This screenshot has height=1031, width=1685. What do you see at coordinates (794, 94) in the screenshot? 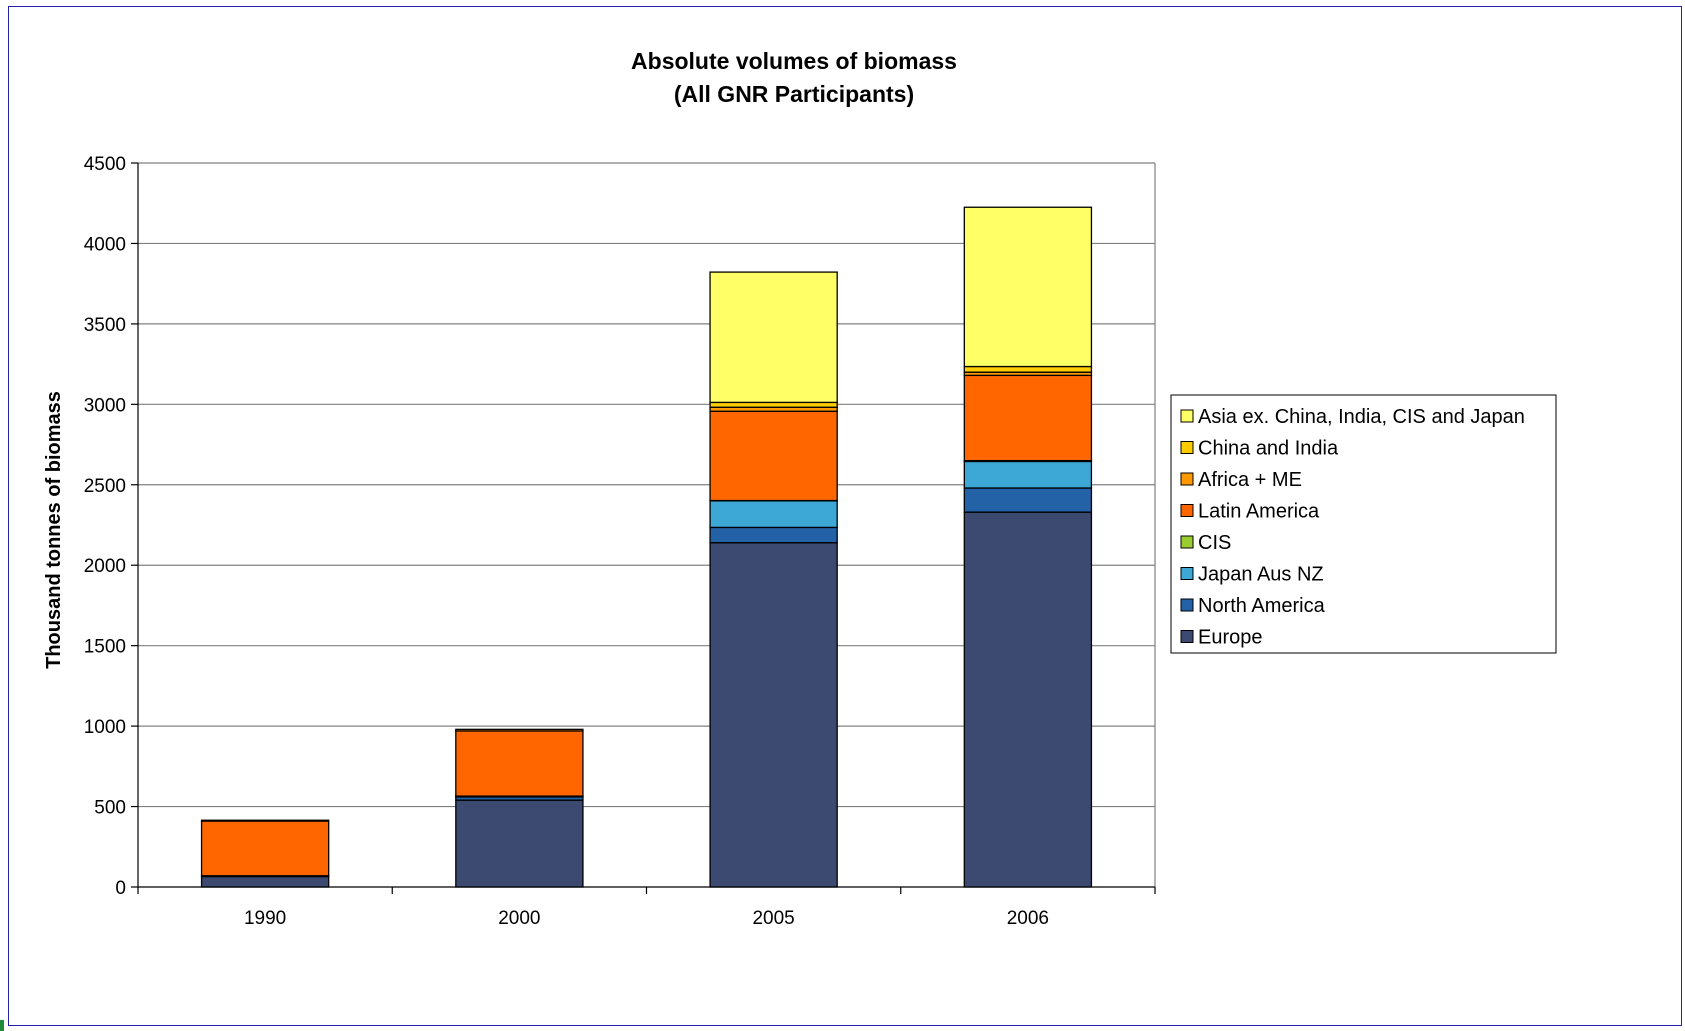
I see `chart-subtitle: (All GNR Participants)` at bounding box center [794, 94].